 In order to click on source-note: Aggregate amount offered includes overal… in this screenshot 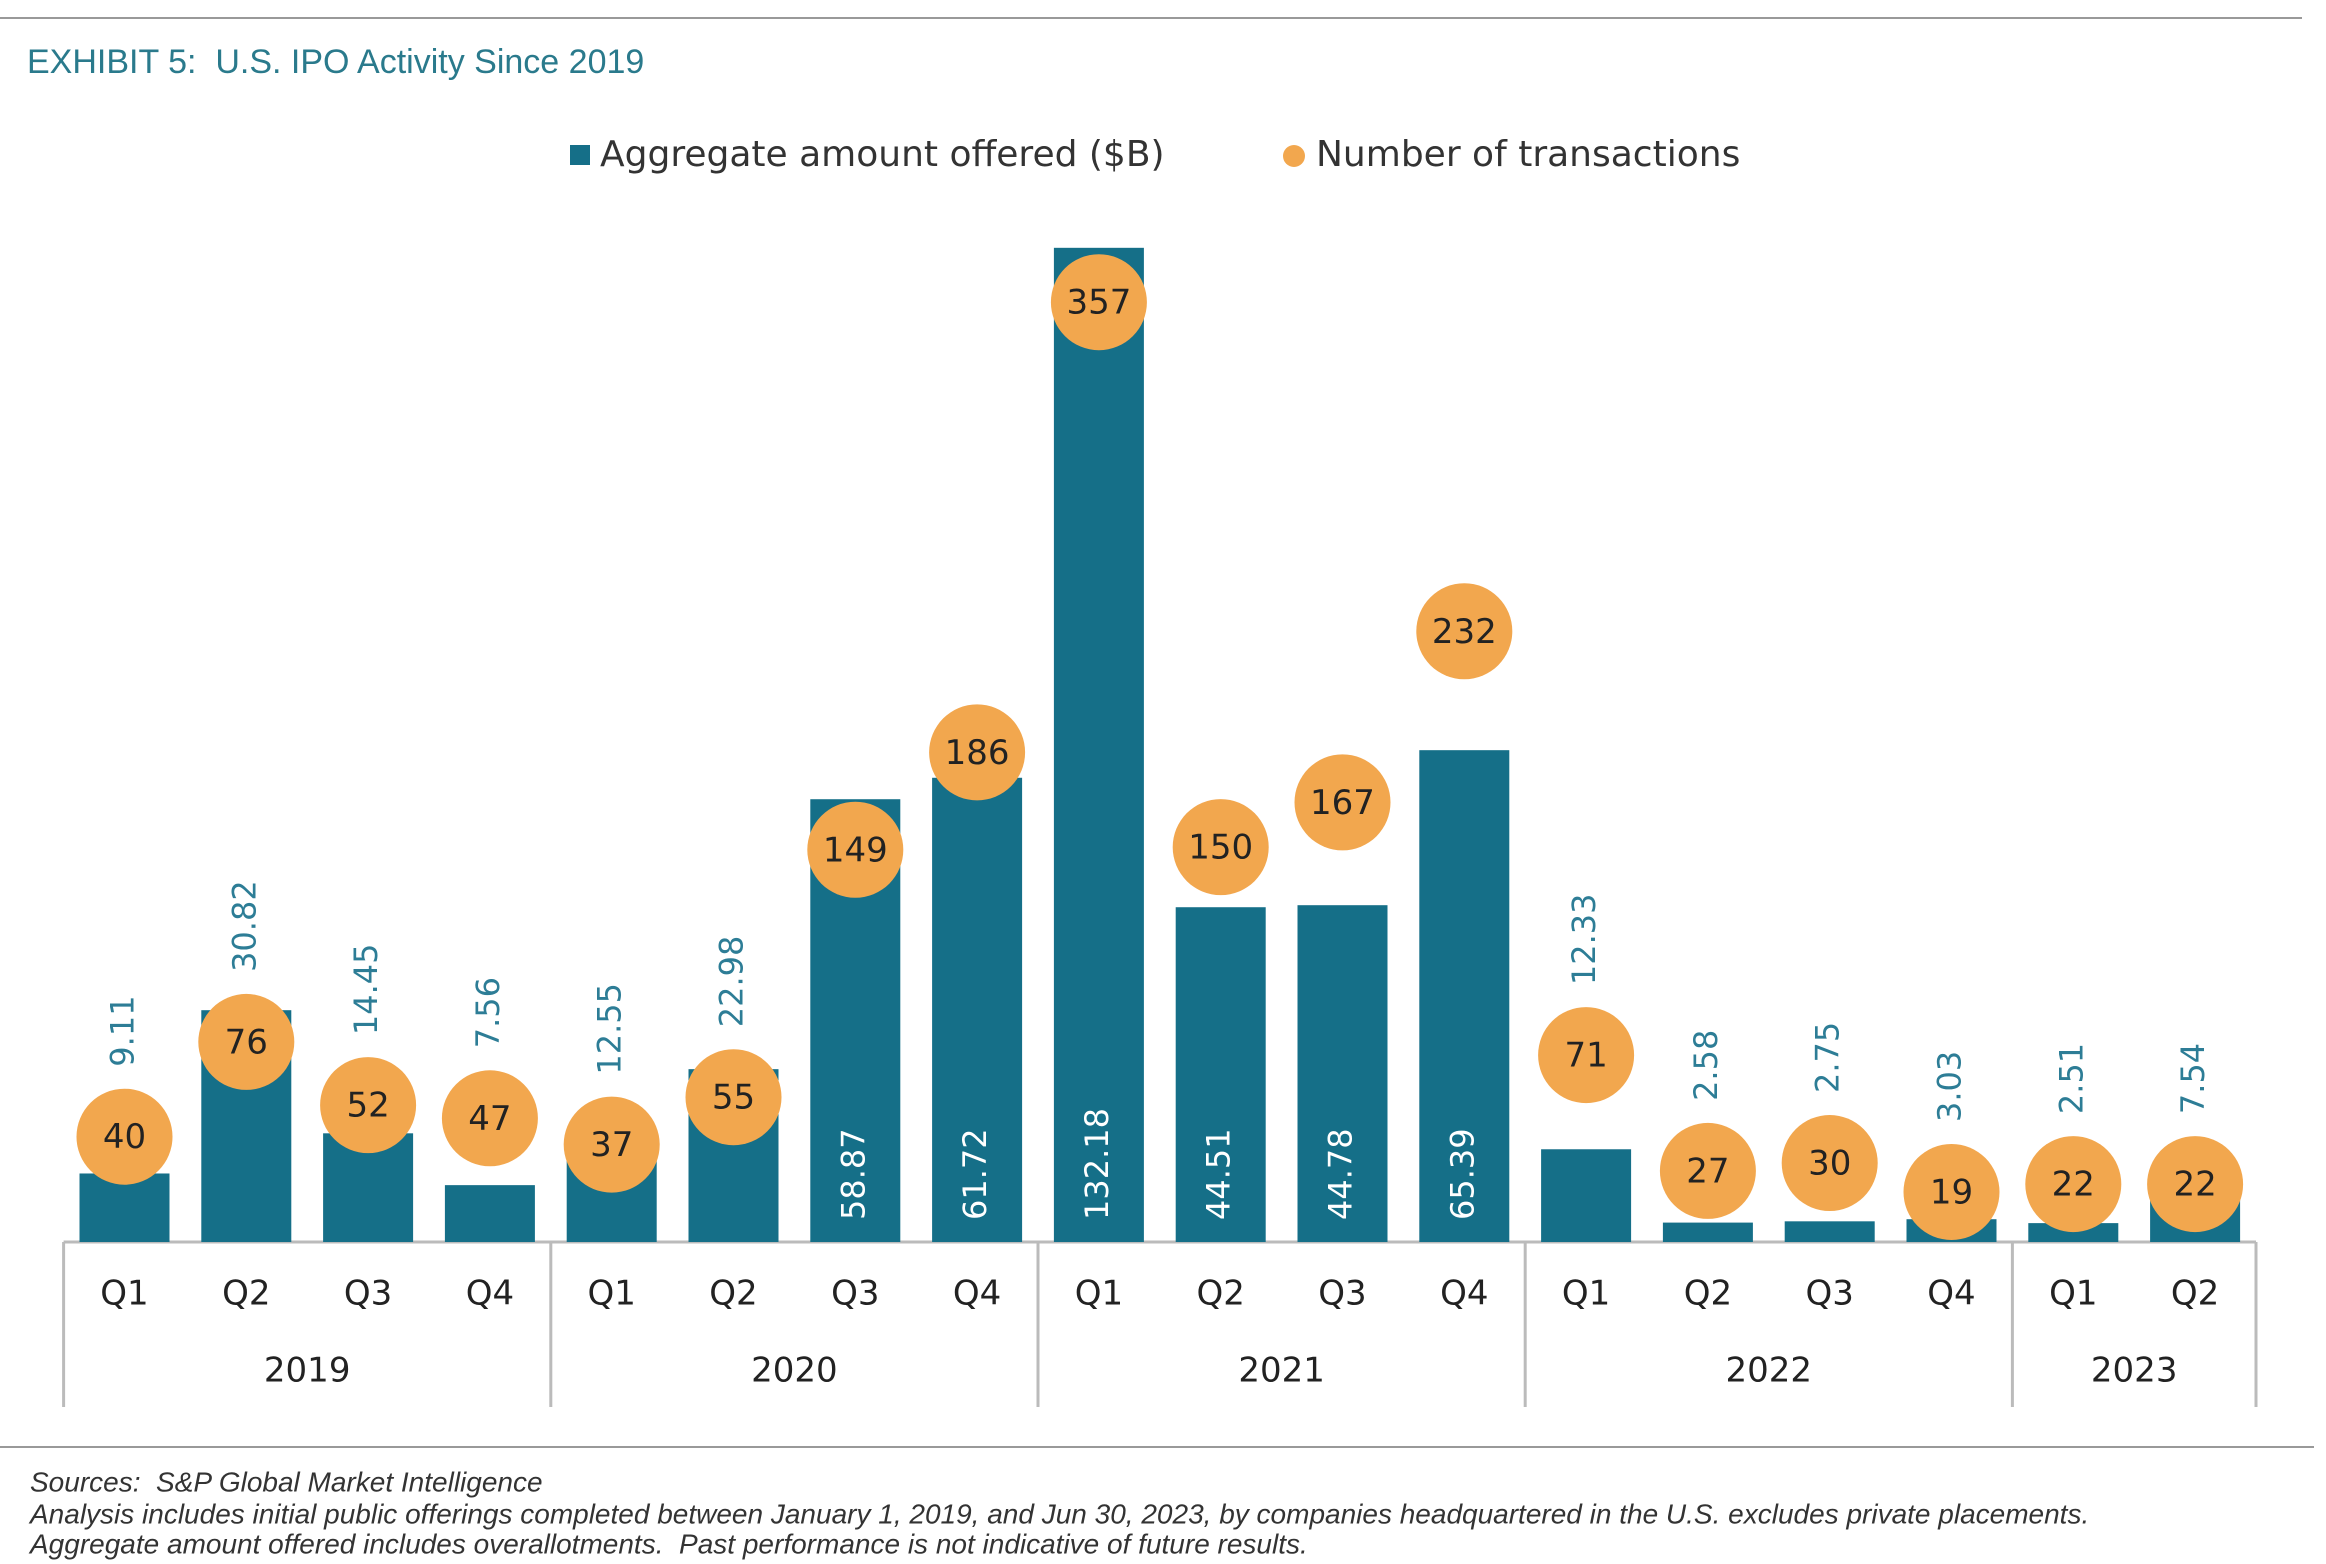, I will do `click(668, 1543)`.